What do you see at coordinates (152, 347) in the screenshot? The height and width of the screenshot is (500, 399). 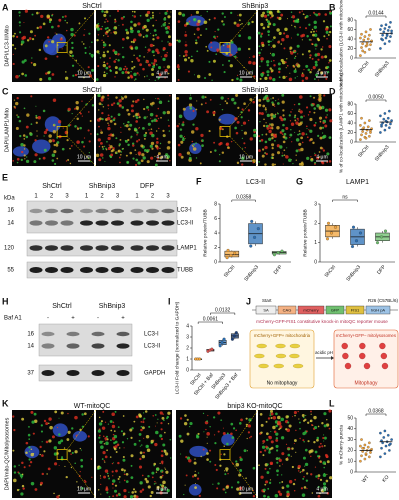 I see `band-label: LC3-II` at bounding box center [152, 347].